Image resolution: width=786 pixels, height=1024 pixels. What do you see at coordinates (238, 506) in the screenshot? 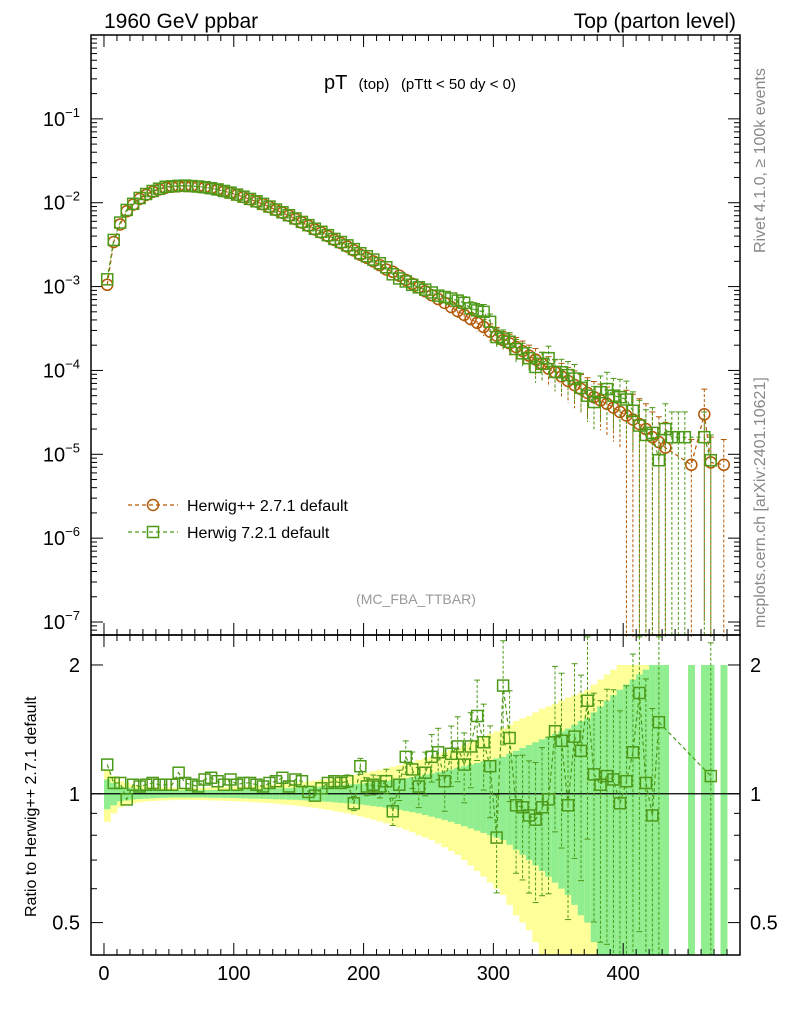
I see `legend-entry-herwigpp: Herwig++ 2.7.1 default` at bounding box center [238, 506].